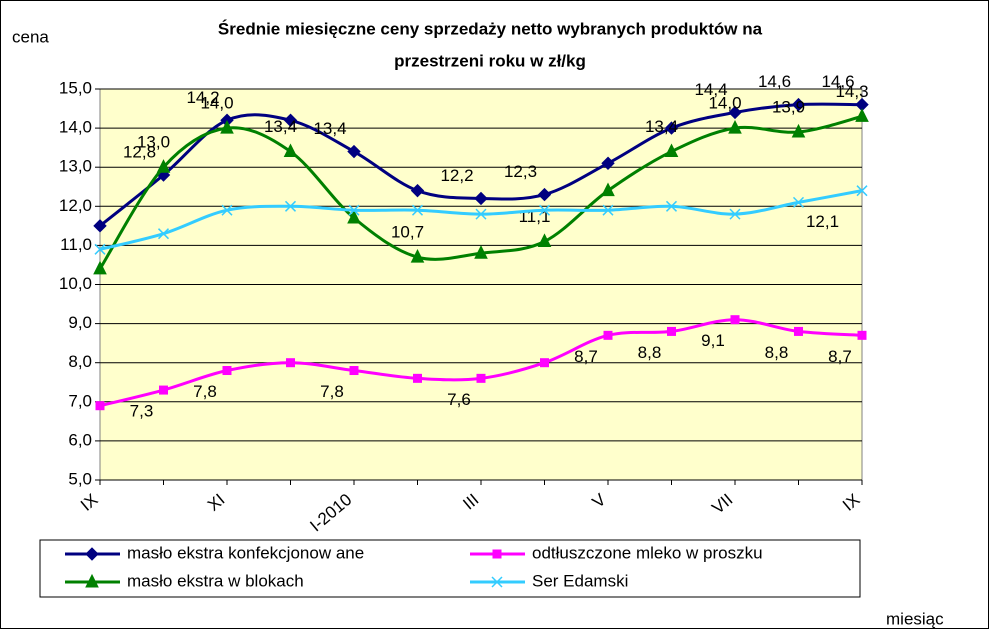  I want to click on y-tick-label: 11,0, so click(76, 244).